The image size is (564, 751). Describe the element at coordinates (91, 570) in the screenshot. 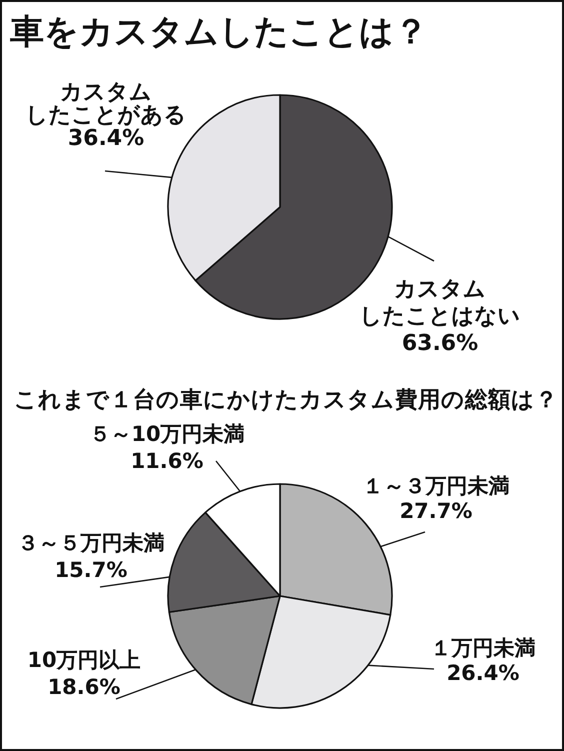

I see `data-label: 15.7%` at that location.